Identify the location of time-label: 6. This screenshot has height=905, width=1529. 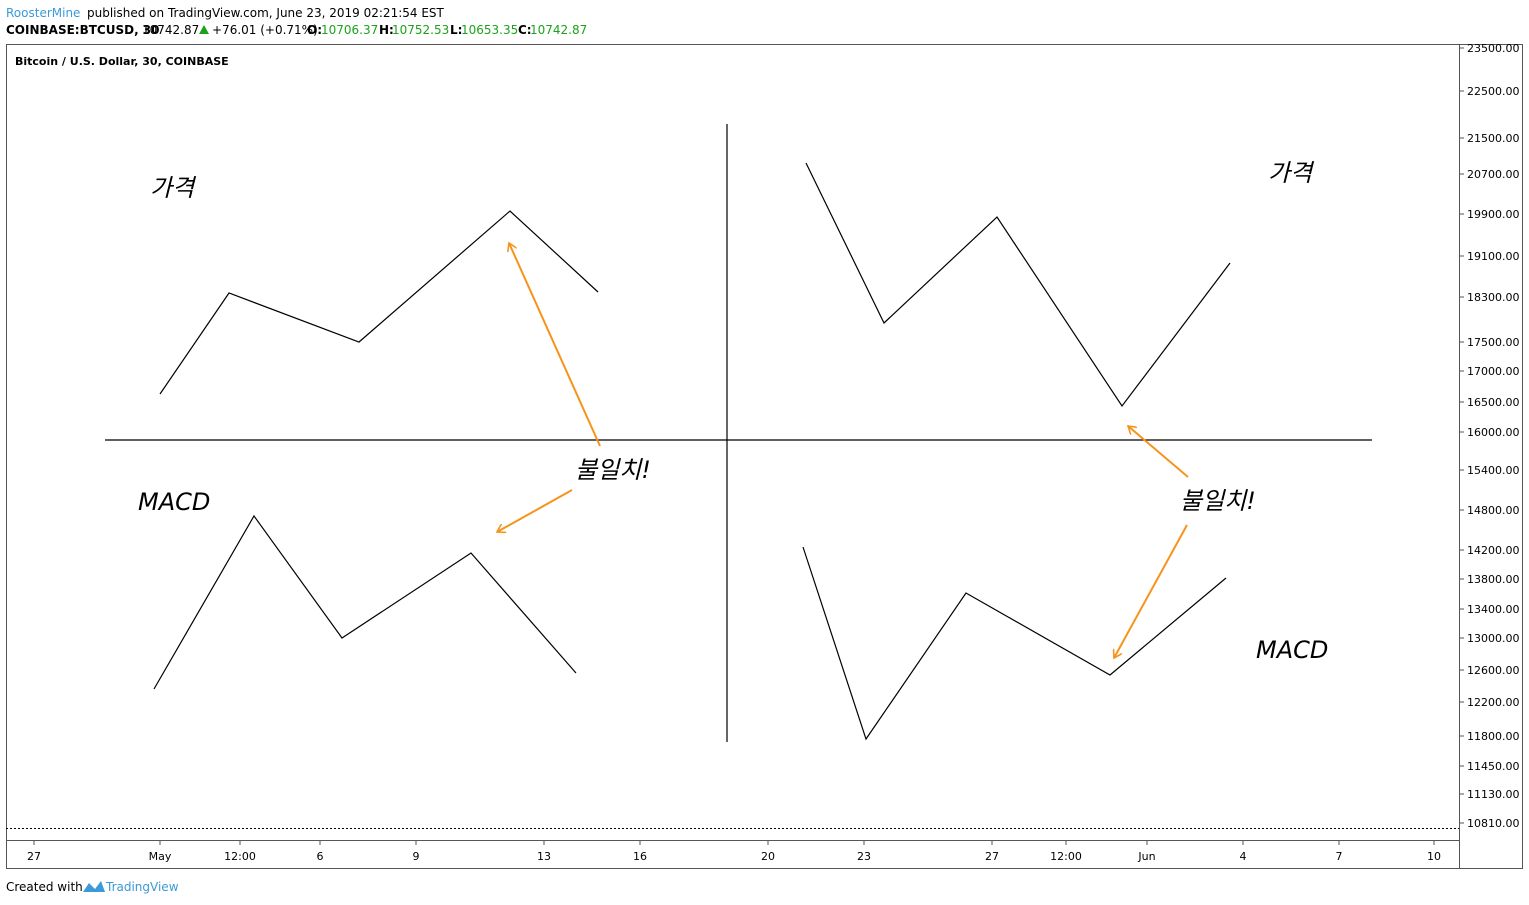
(320, 856).